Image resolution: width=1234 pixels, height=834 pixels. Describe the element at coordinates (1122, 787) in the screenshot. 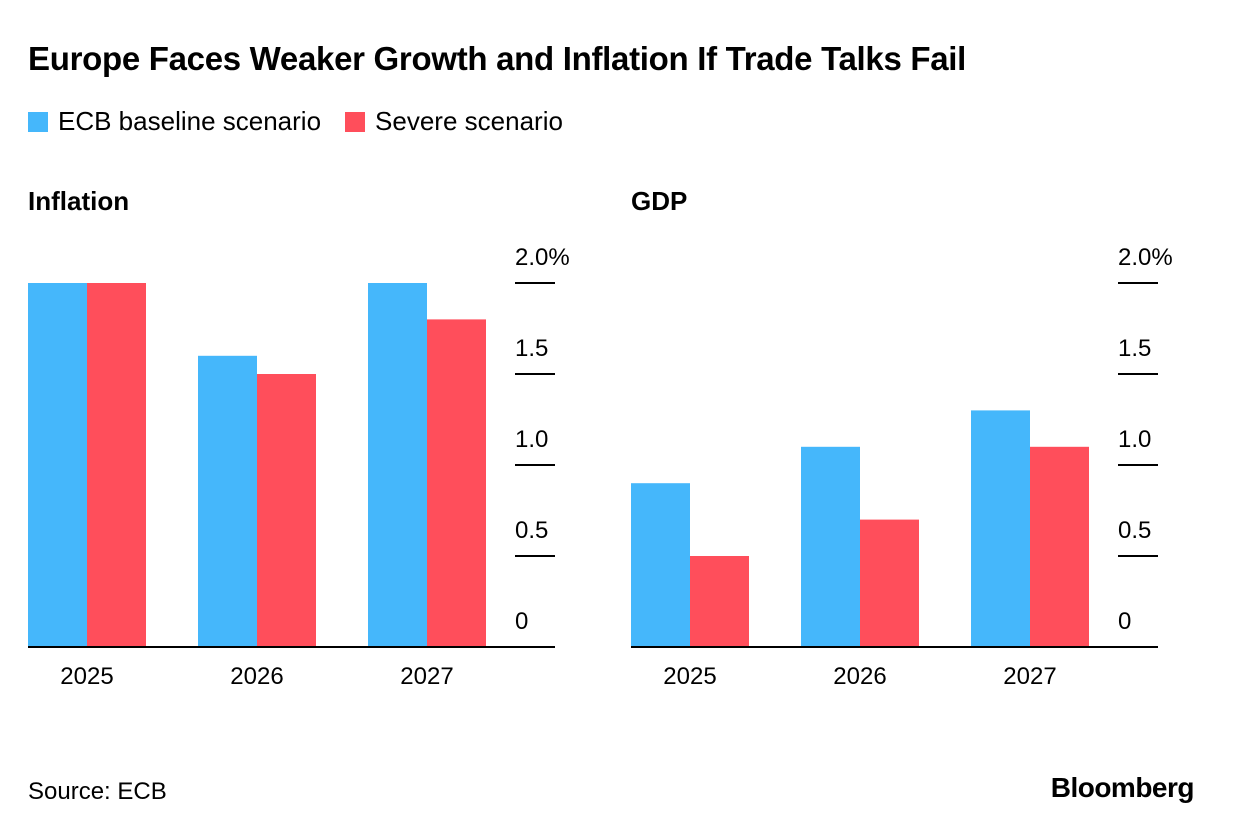

I see `bloomberg-logo: Bloomberg` at that location.